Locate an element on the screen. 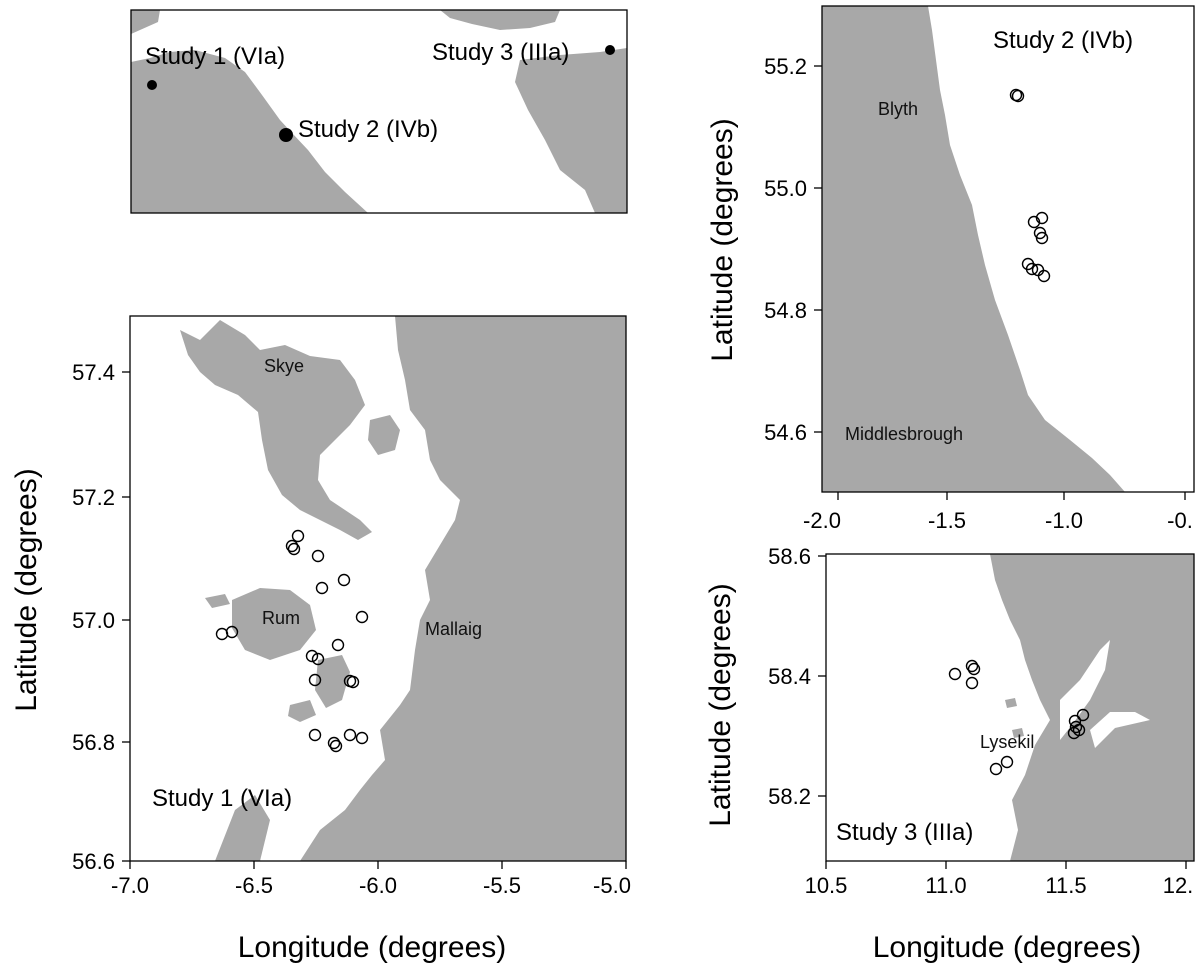  study-2-marker is located at coordinates (286, 135).